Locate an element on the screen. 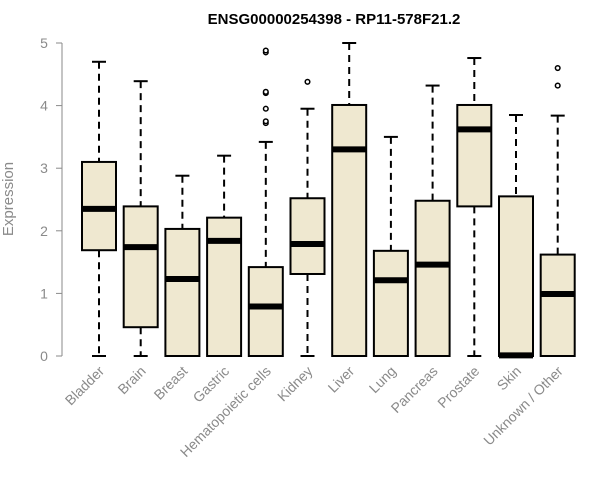 The width and height of the screenshot is (600, 500). box-breast is located at coordinates (182, 265).